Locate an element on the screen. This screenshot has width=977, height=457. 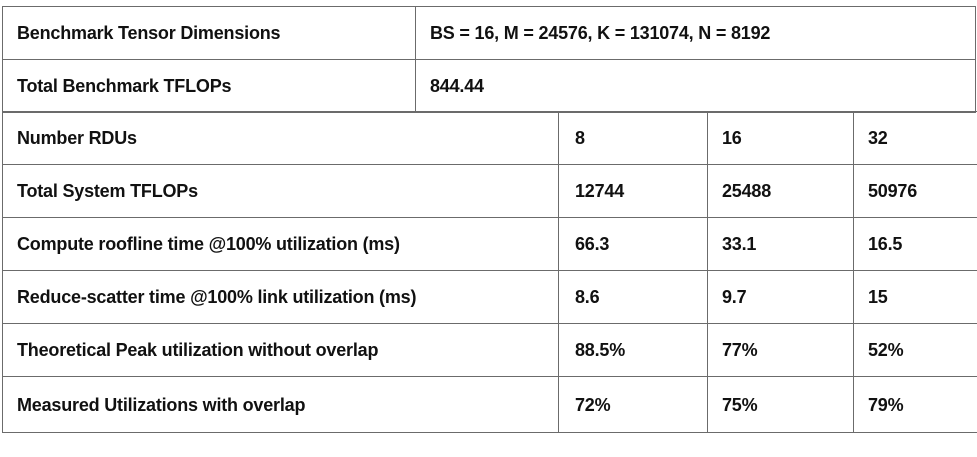
cell-value: 75% is located at coordinates (780, 404).